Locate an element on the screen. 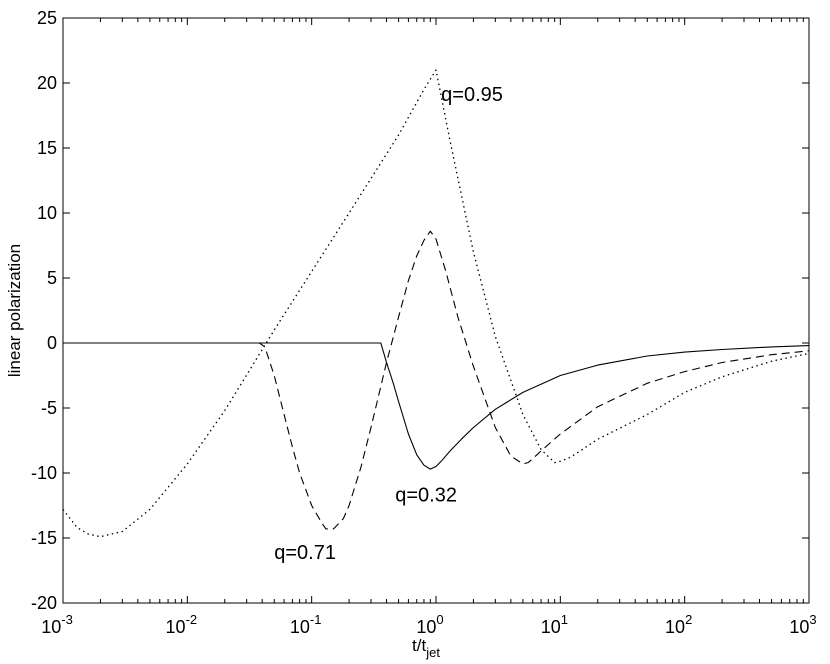  x-tick-label: 10⁰ is located at coordinates (429, 624).